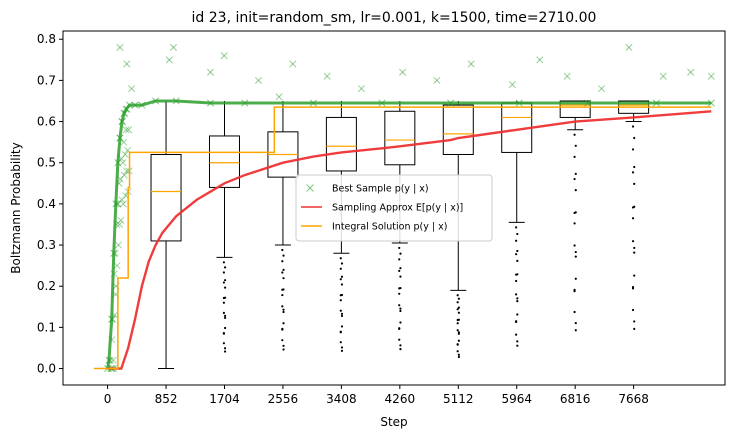 The width and height of the screenshot is (740, 440). Describe the element at coordinates (224, 399) in the screenshot. I see `x-tick-label-2: 1704` at that location.